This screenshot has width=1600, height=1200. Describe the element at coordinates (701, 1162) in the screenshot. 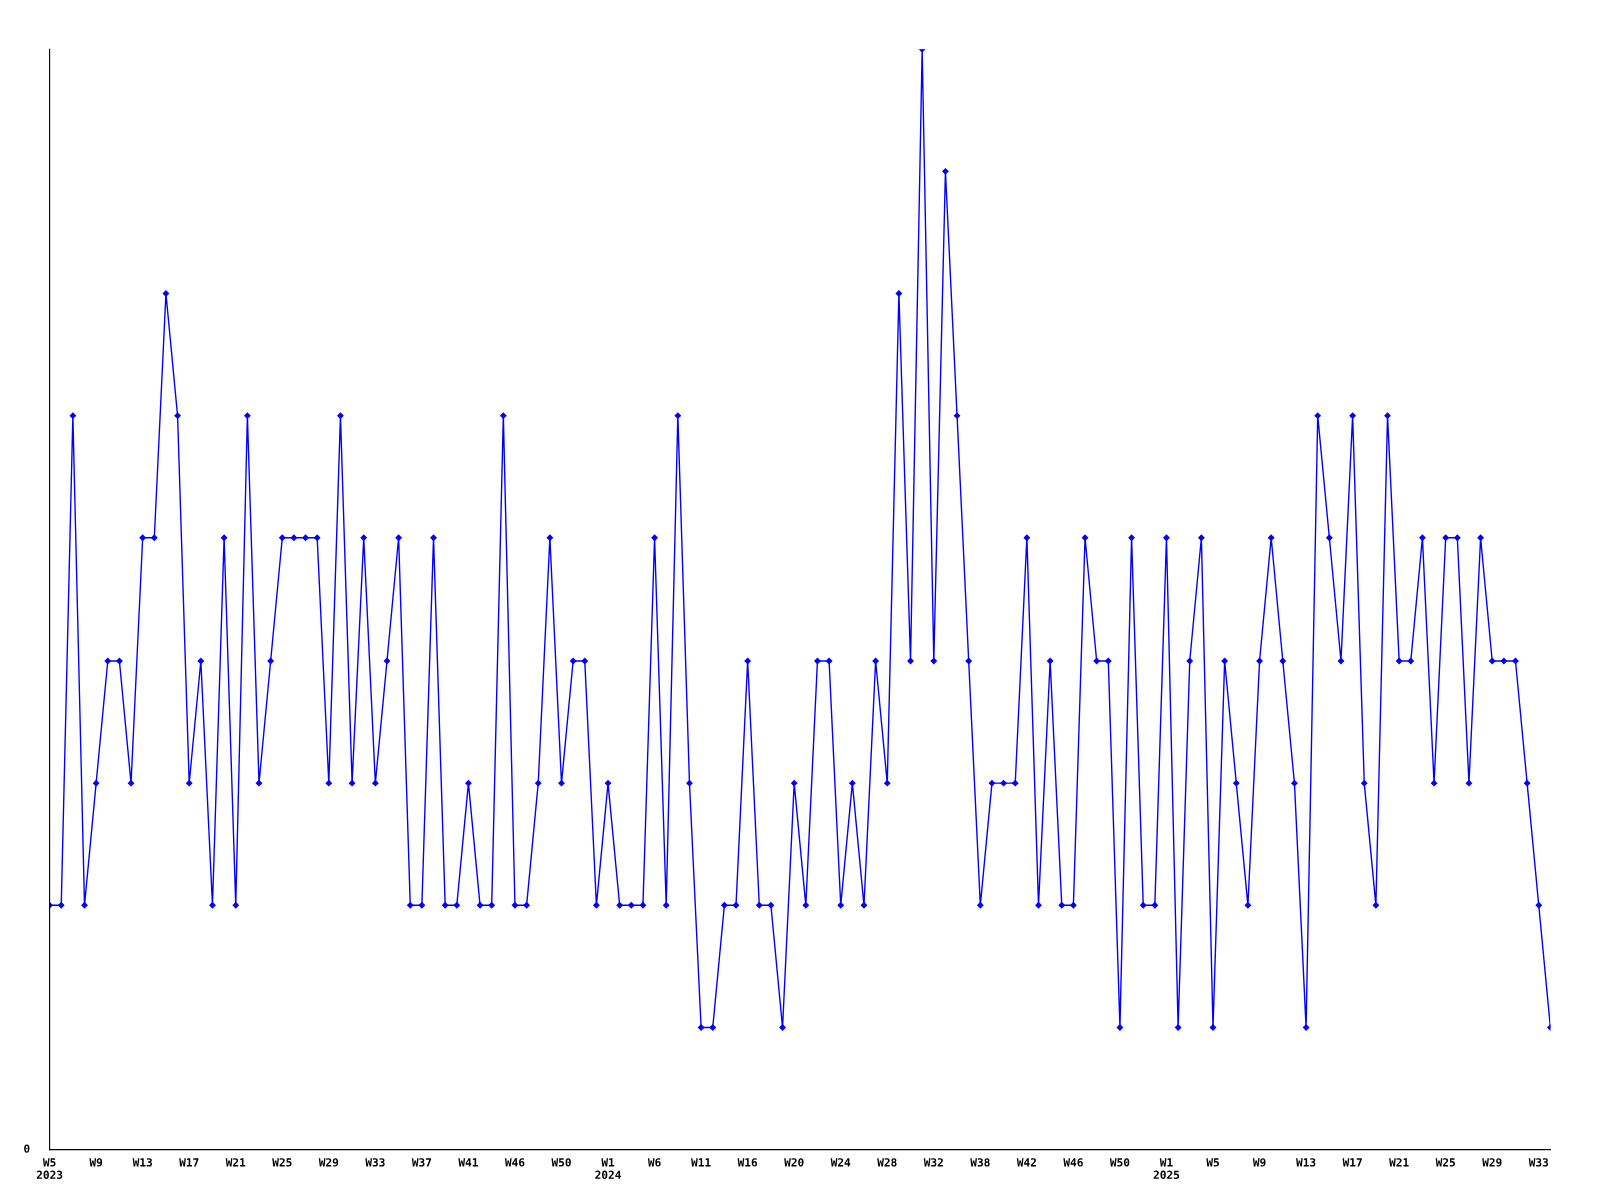

I see `x-tick-label: W11` at that location.